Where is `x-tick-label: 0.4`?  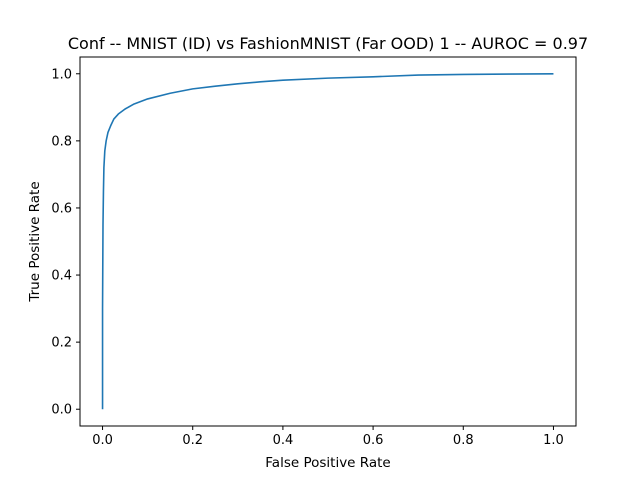 x-tick-label: 0.4 is located at coordinates (283, 440).